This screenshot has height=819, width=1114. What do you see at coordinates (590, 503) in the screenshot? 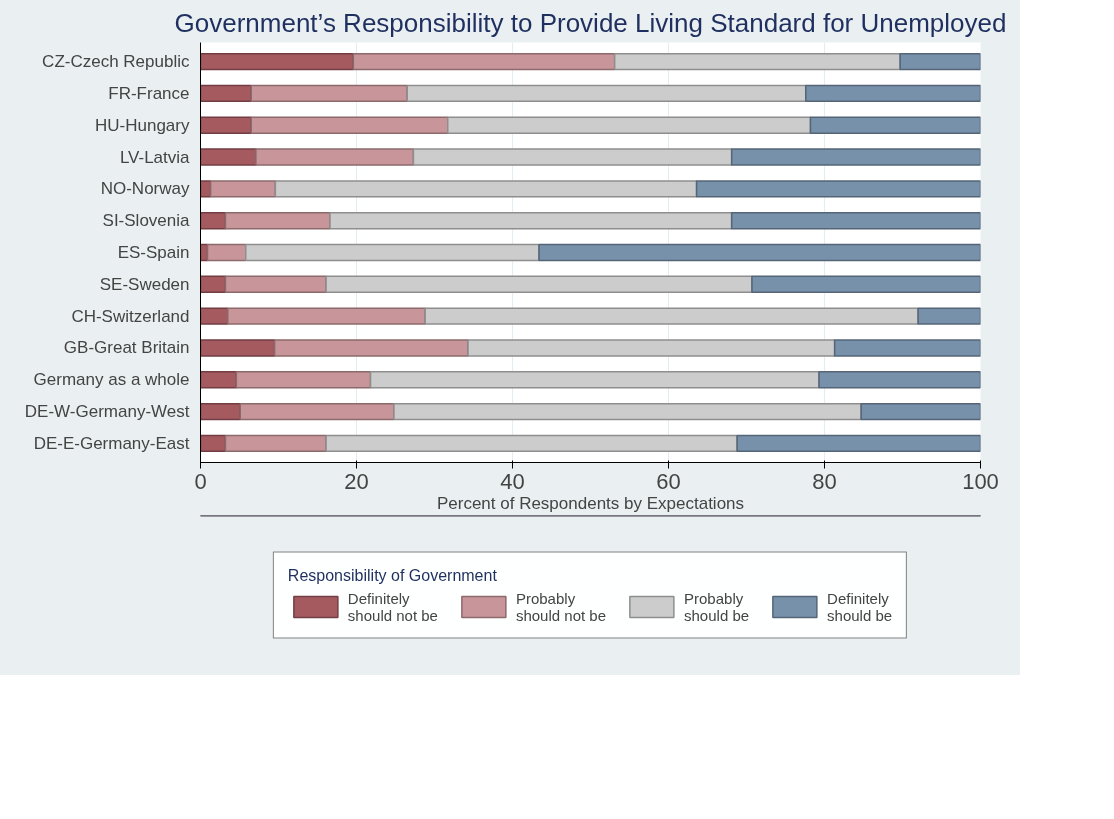
I see `x-axis-title: Percent of Respondents by Expectations` at bounding box center [590, 503].